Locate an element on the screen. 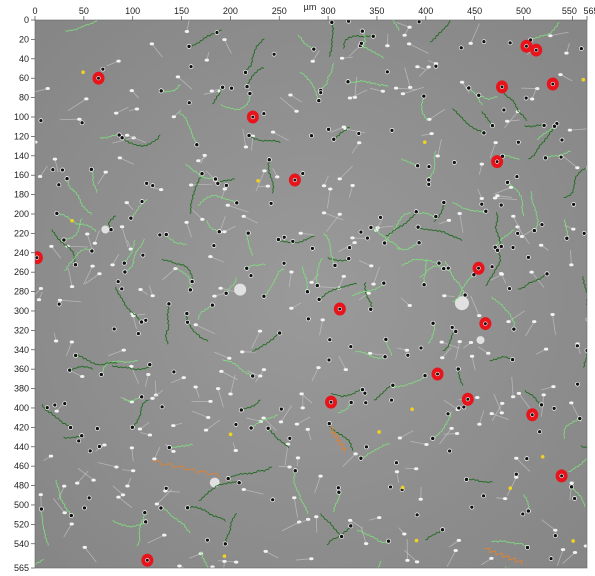 This screenshot has width=595, height=576. y-tick-label: 380 is located at coordinates (21, 389).